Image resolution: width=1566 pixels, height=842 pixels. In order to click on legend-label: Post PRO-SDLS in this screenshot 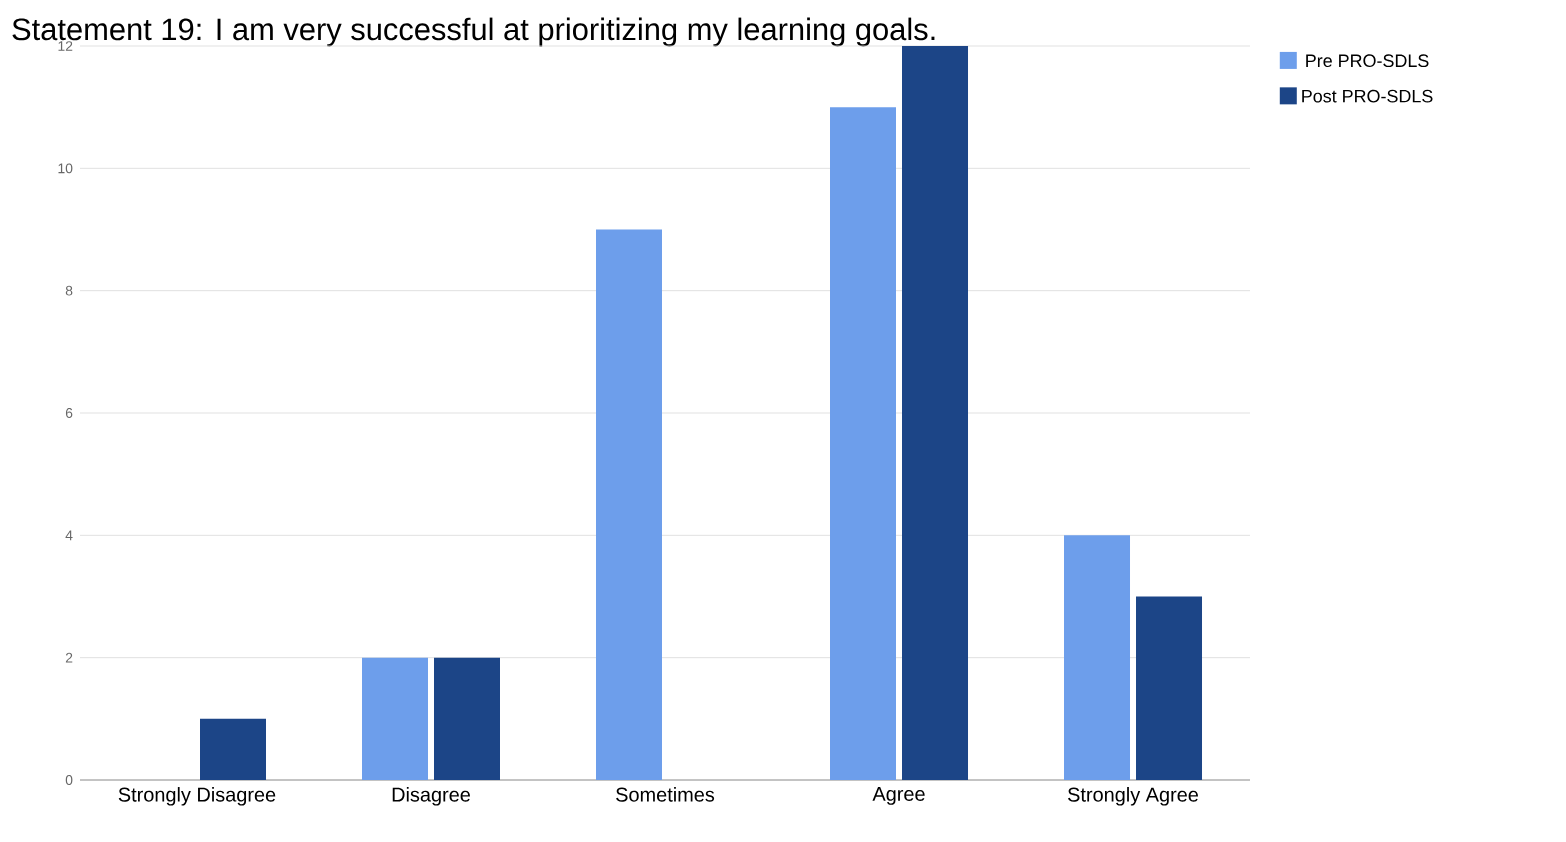, I will do `click(1367, 96)`.